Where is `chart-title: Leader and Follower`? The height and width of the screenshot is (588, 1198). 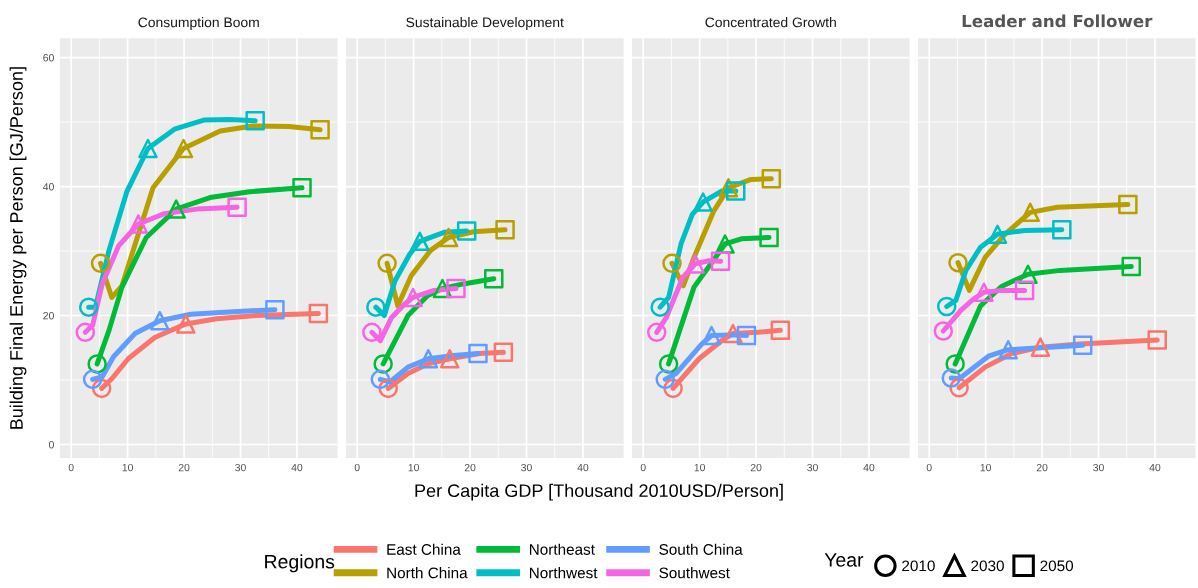 chart-title: Leader and Follower is located at coordinates (1057, 21).